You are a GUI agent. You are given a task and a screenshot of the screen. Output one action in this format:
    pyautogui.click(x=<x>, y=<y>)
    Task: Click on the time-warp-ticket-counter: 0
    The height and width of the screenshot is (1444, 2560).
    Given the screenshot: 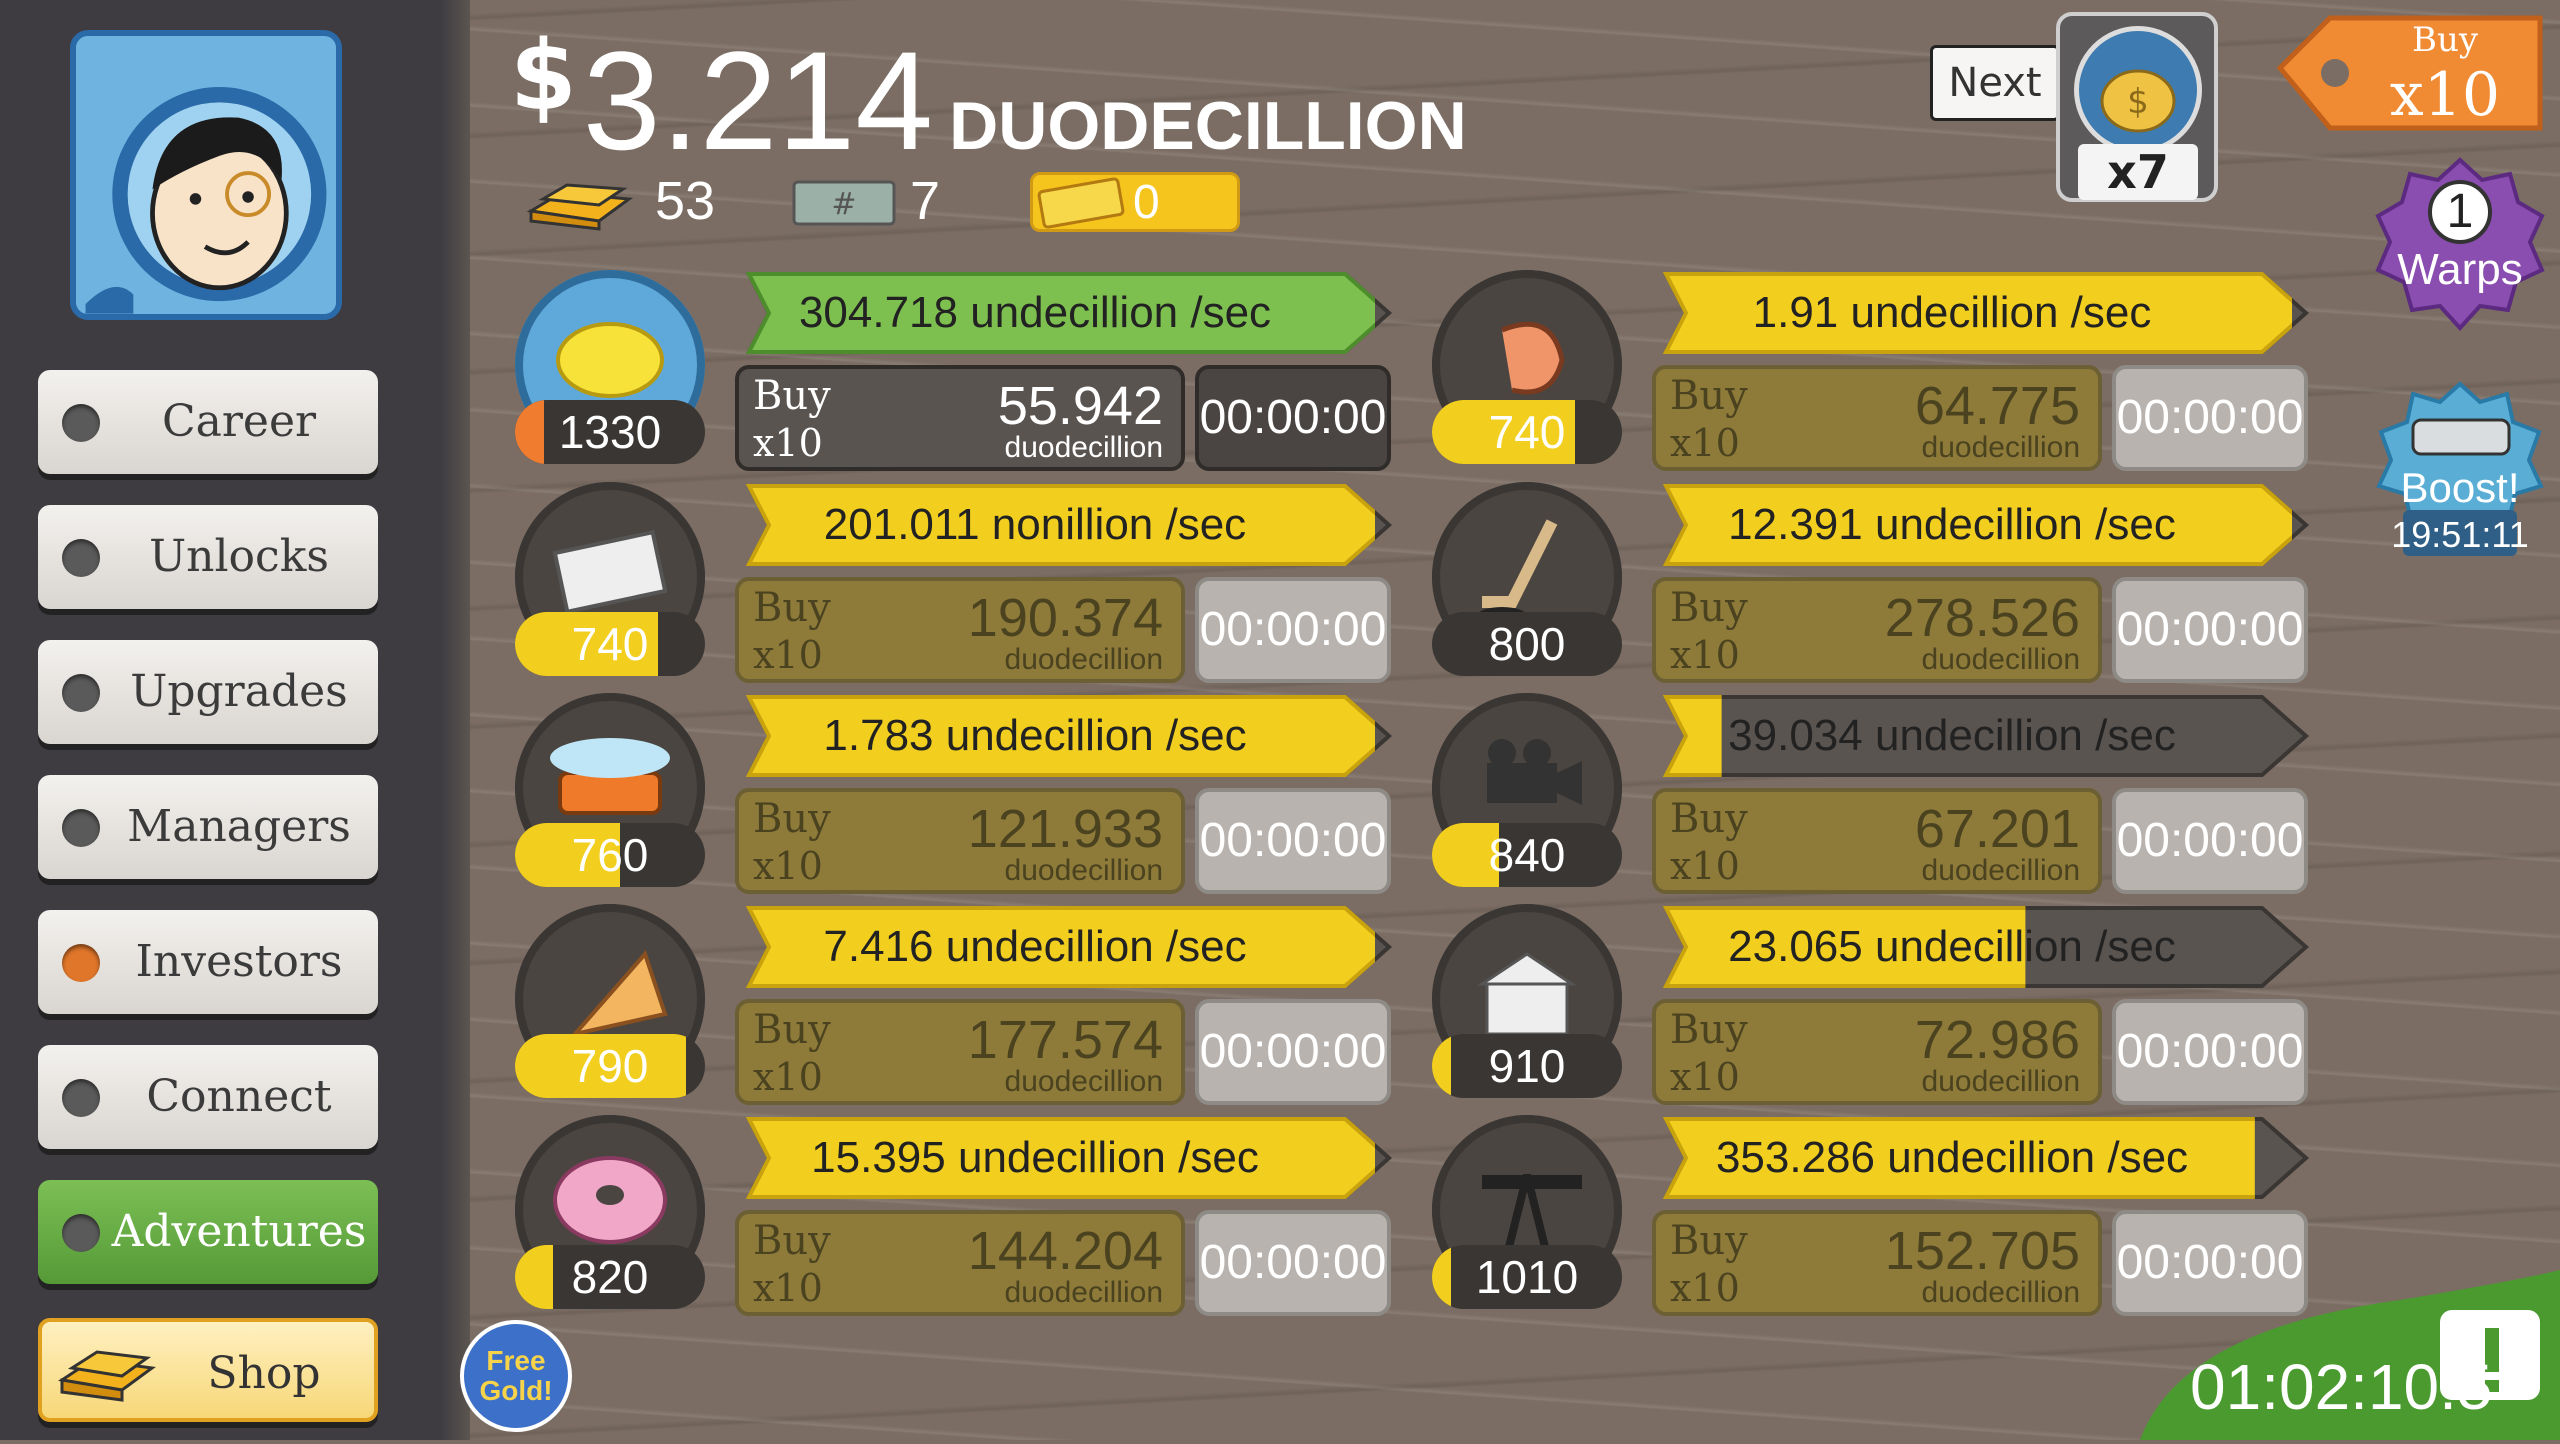 What is the action you would take?
    pyautogui.click(x=1135, y=202)
    